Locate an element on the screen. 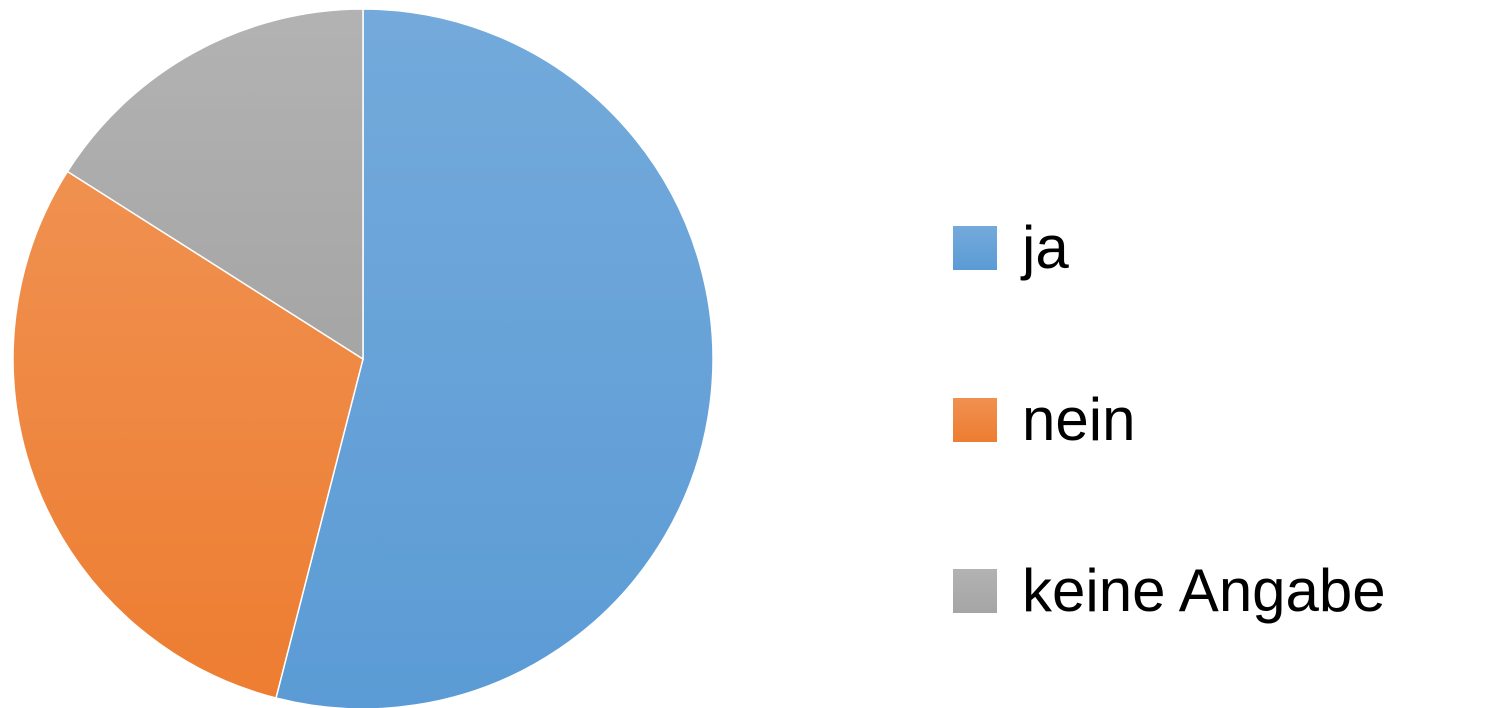 The width and height of the screenshot is (1498, 708). legend-label: keine Angabe is located at coordinates (1204, 590).